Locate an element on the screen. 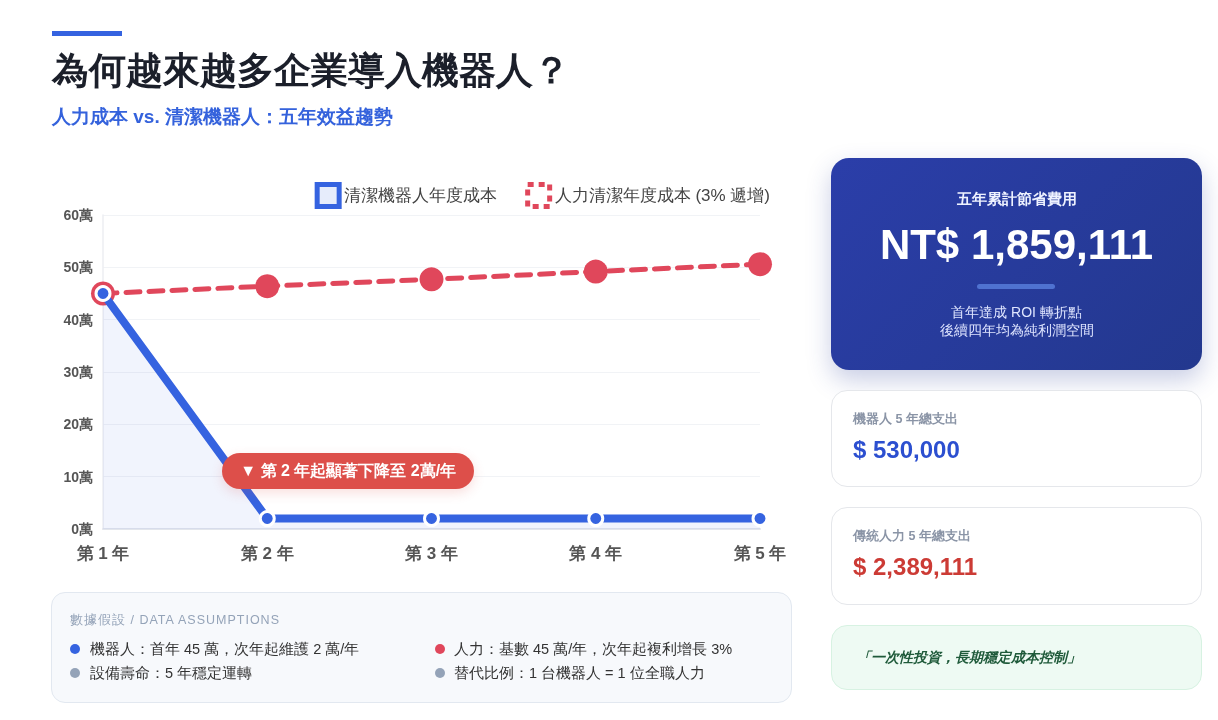 Image resolution: width=1218 pixels, height=720 pixels. y-tick-label: 0萬 is located at coordinates (82, 529).